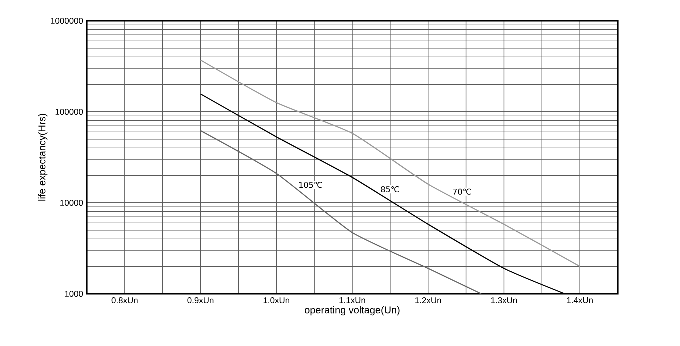 Image resolution: width=680 pixels, height=346 pixels. What do you see at coordinates (201, 301) in the screenshot?
I see `x-tick-label: 0.9xUn` at bounding box center [201, 301].